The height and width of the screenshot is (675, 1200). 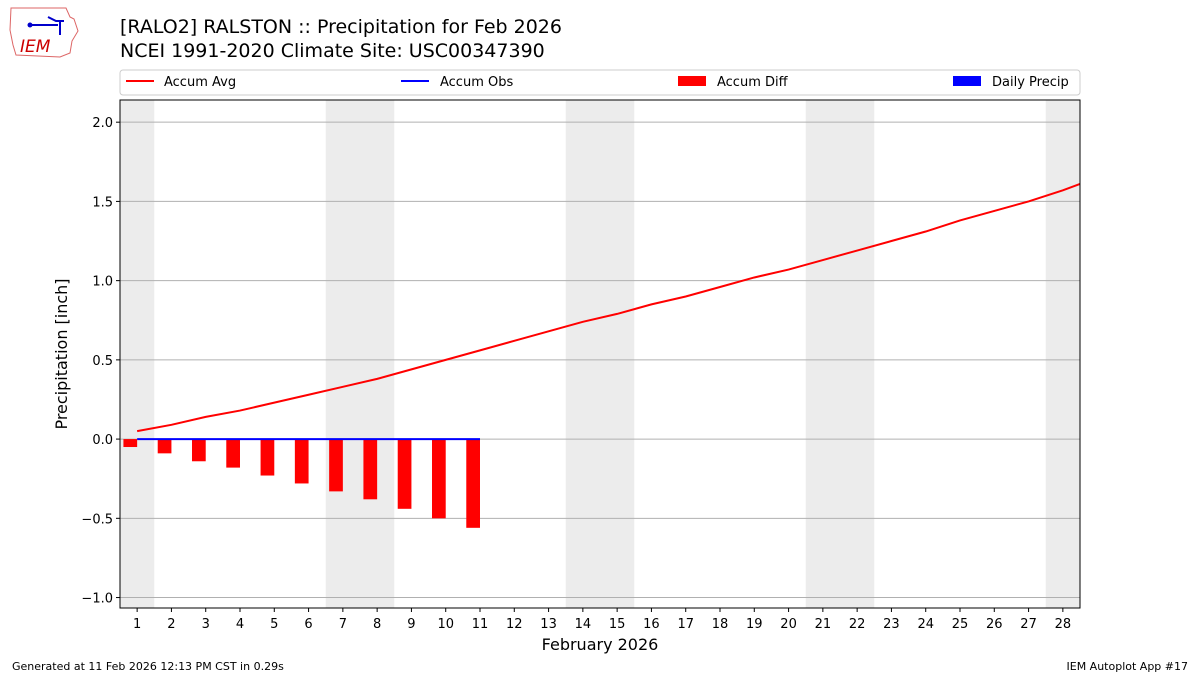 What do you see at coordinates (514, 624) in the screenshot?
I see `x-tick-label: 12` at bounding box center [514, 624].